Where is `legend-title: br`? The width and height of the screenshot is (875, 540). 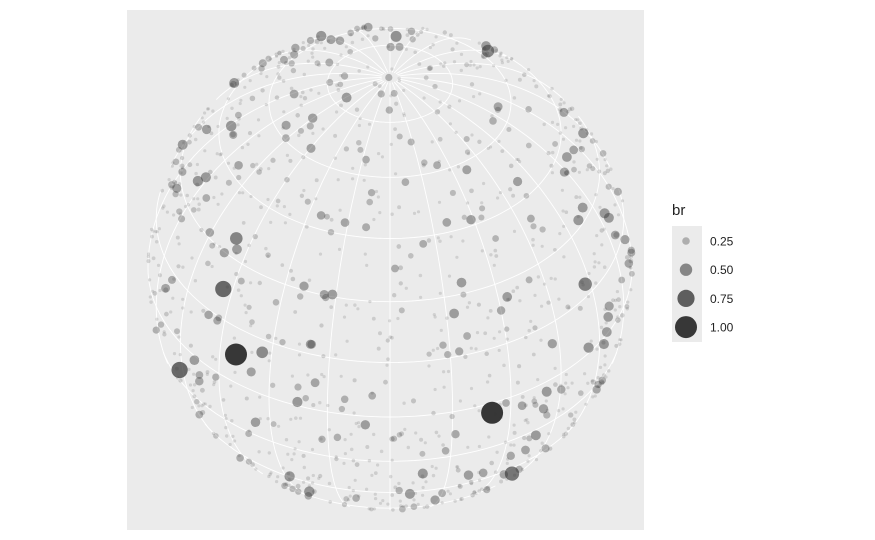
legend-title: br is located at coordinates (678, 210).